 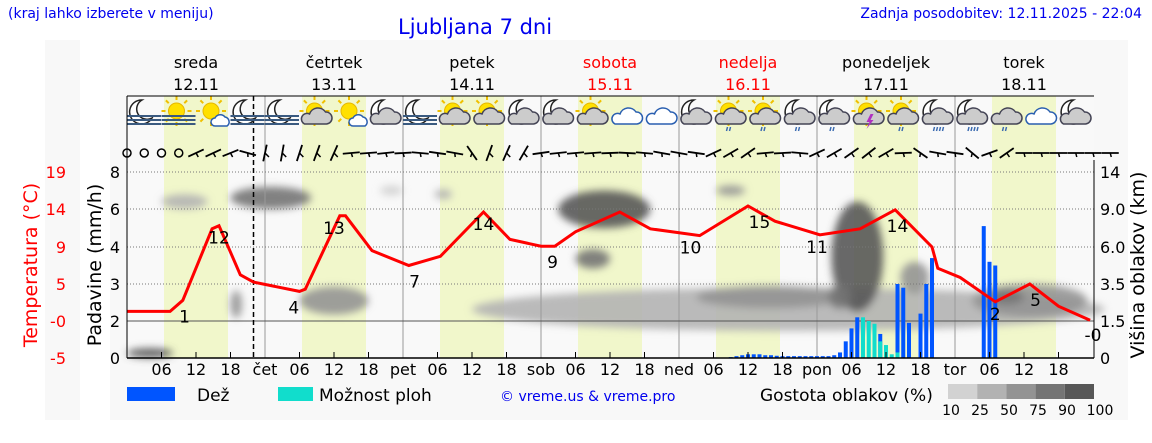 I want to click on precipitation-axis-label: Padavine (mm/h), so click(x=95, y=265).